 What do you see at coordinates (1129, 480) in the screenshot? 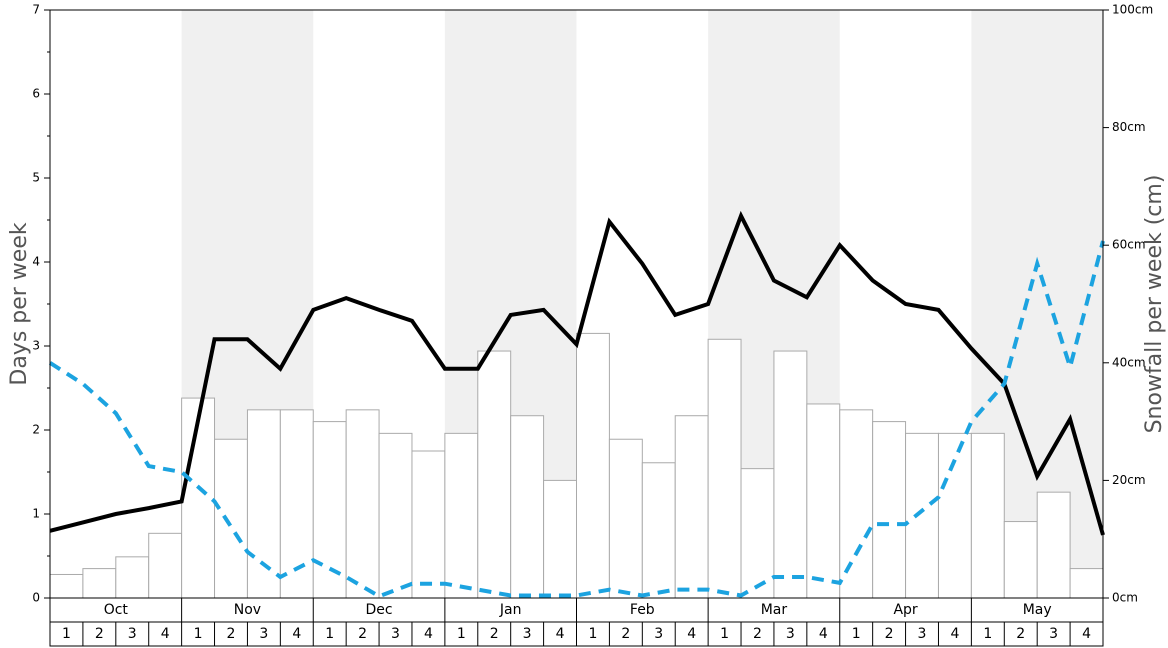
I see `y2-tick-label: 20cm` at bounding box center [1129, 480].